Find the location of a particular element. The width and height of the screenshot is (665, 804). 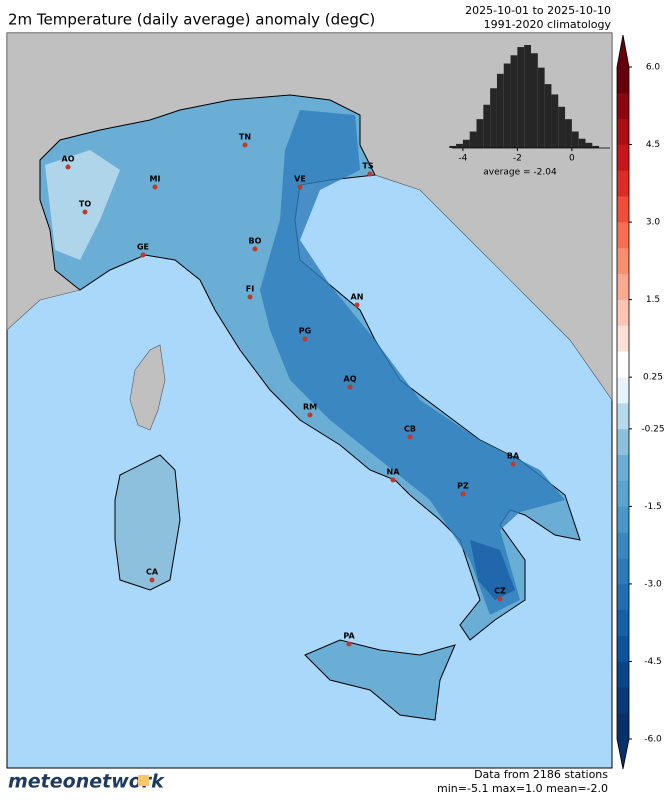

average-label: average = -2.04 is located at coordinates (520, 173).